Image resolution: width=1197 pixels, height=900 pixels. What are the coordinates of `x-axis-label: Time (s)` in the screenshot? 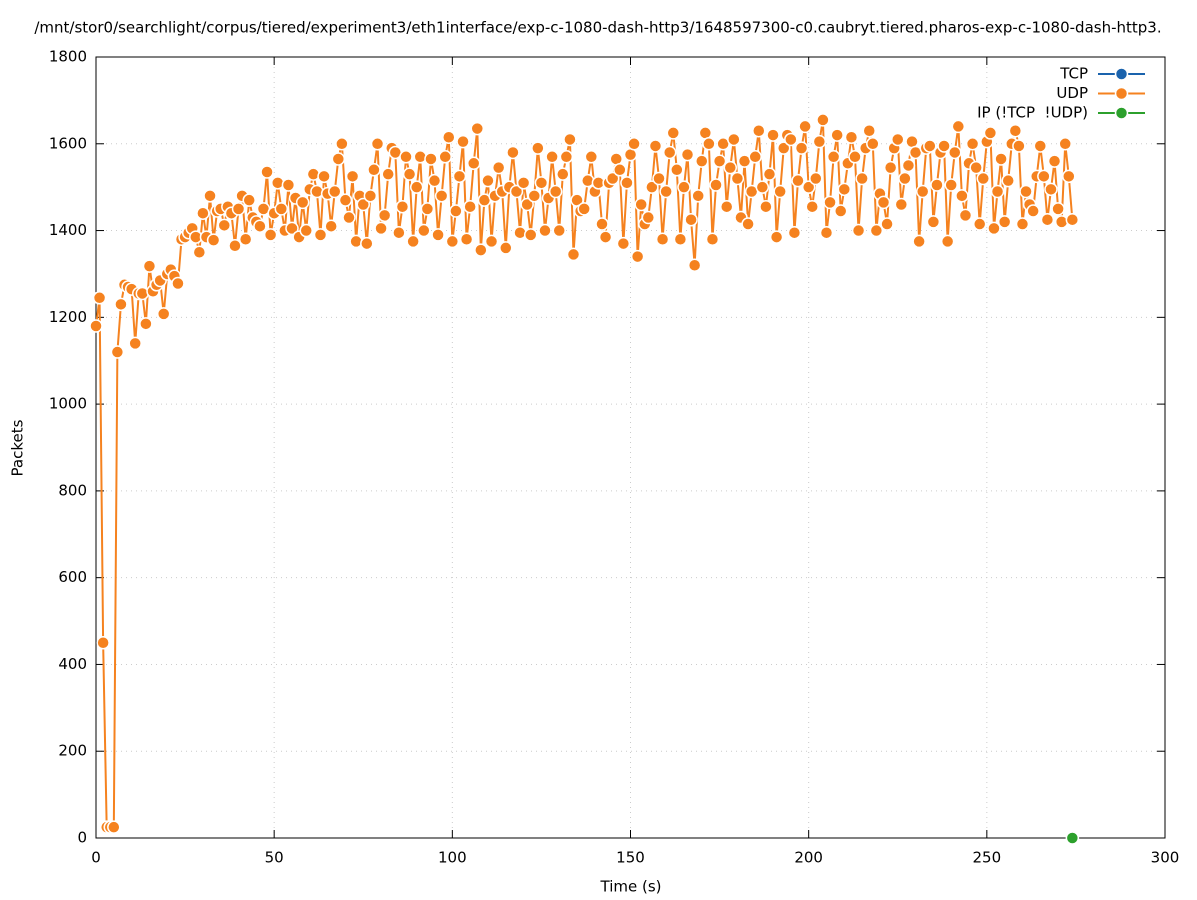 It's located at (631, 887).